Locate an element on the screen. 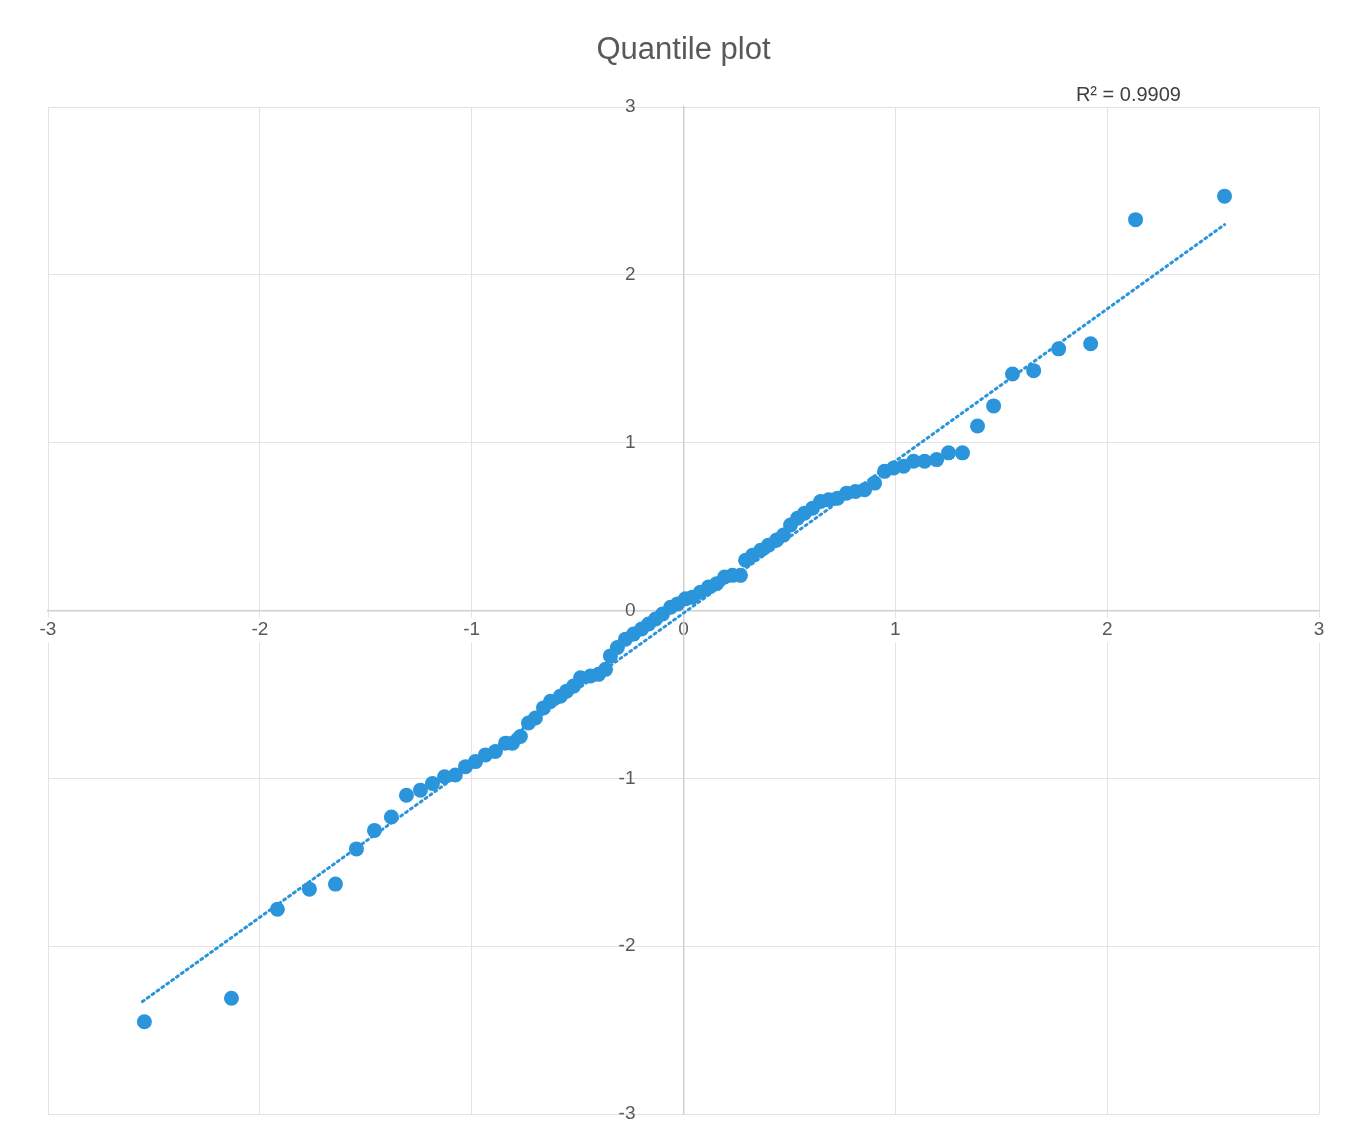  y-tick-label: 3 is located at coordinates (630, 106).